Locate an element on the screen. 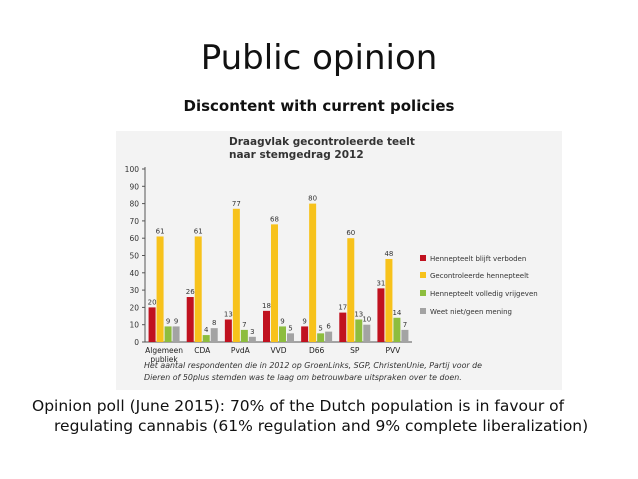 The image size is (638, 479). y-tick-label: 30 is located at coordinates (134, 290).